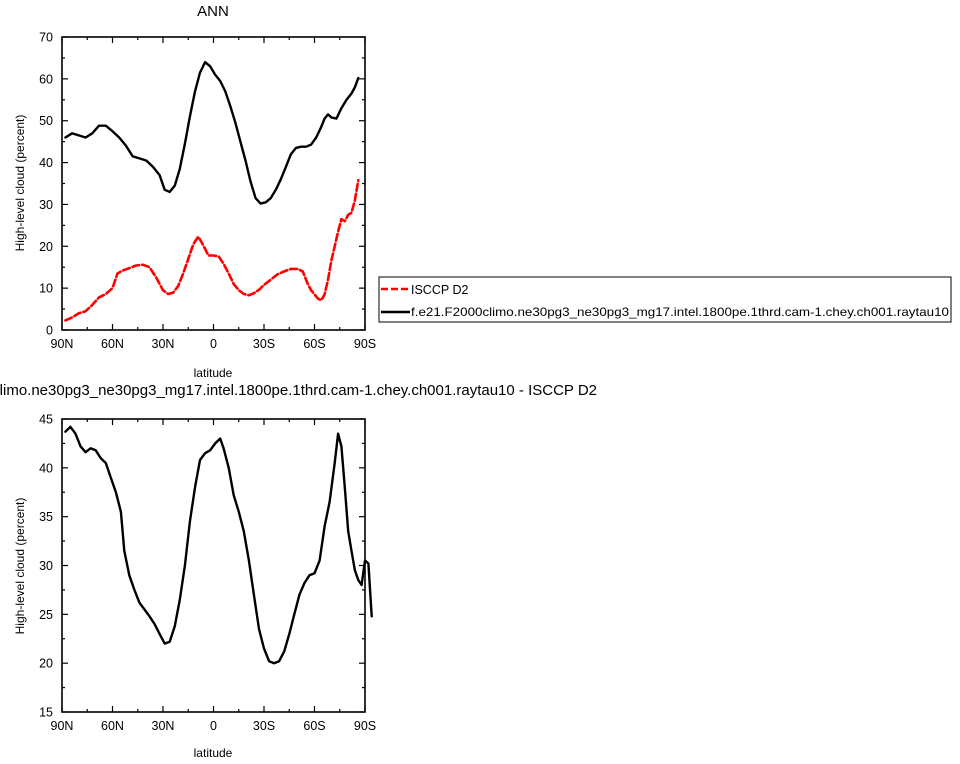  I want to click on legend-label-isccp-d2: ISCCP D2, so click(439, 290).